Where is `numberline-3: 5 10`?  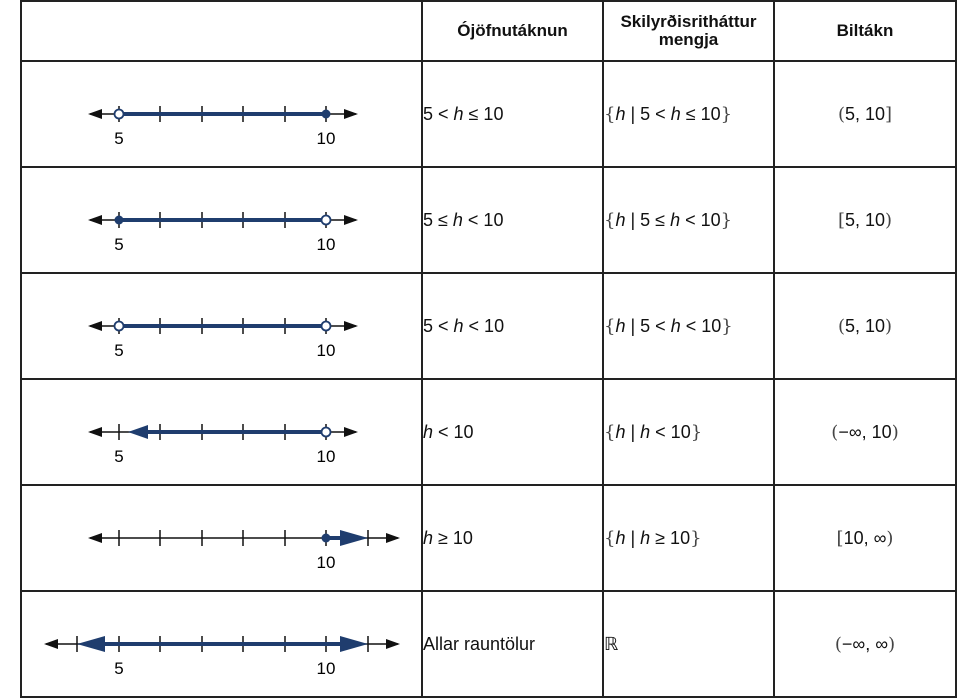 numberline-3: 5 10 is located at coordinates (223, 339).